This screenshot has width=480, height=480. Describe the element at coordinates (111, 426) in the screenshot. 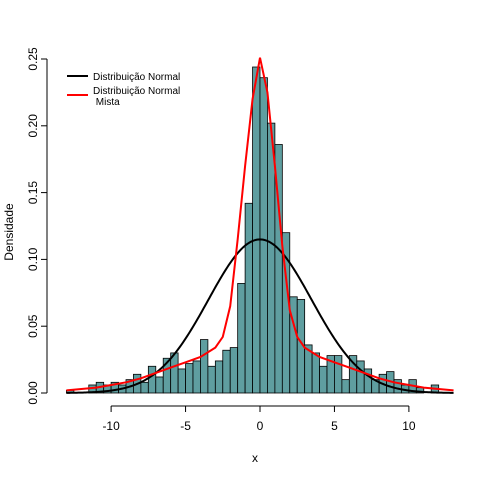

I see `x-tick-label: -10` at that location.